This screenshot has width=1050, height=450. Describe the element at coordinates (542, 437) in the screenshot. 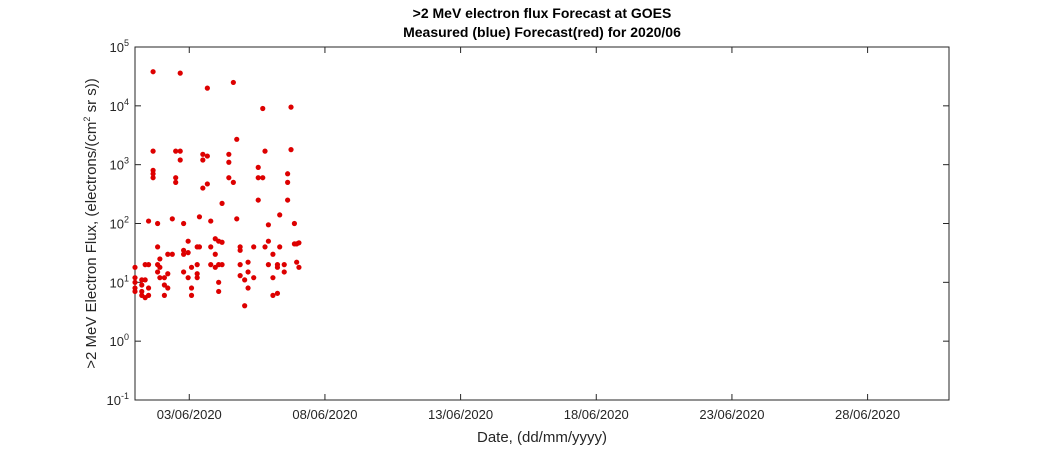

I see `x-axis-label: Date, (dd/mm/yyyy)` at that location.